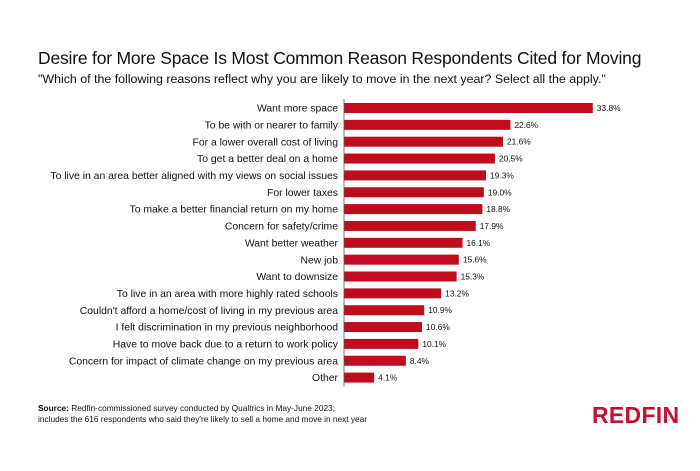 This screenshot has width=700, height=471. I want to click on value-label: 33.8%, so click(609, 108).